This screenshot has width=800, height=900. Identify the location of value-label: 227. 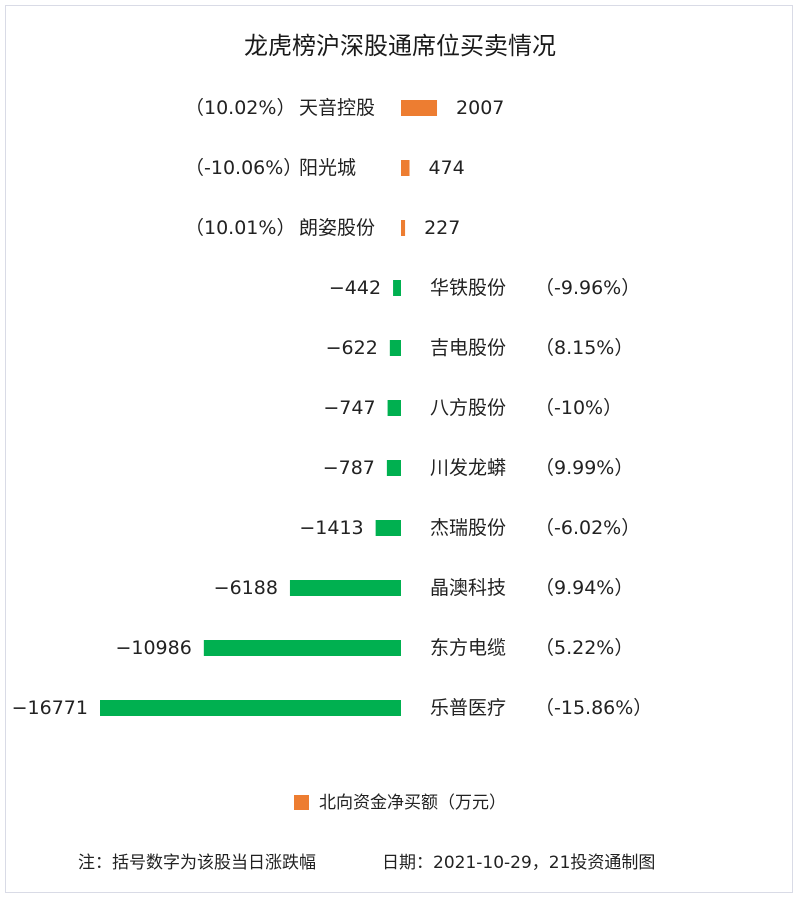
(442, 228).